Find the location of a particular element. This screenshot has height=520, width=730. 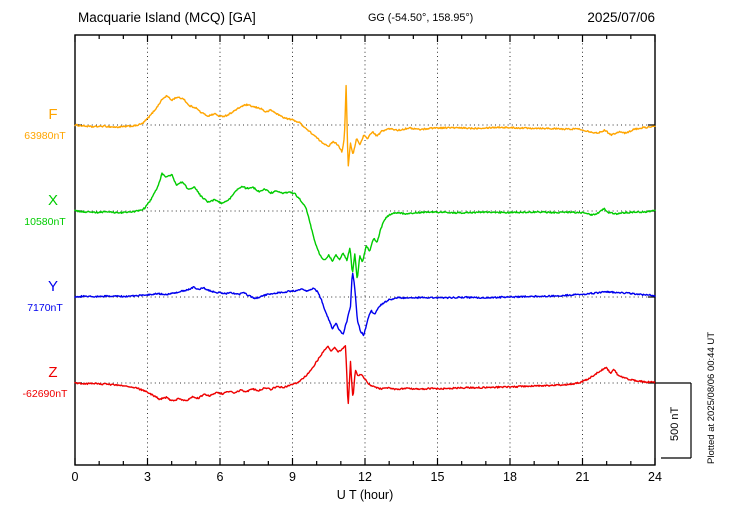

scale-bar-label: 500 nT is located at coordinates (675, 423).